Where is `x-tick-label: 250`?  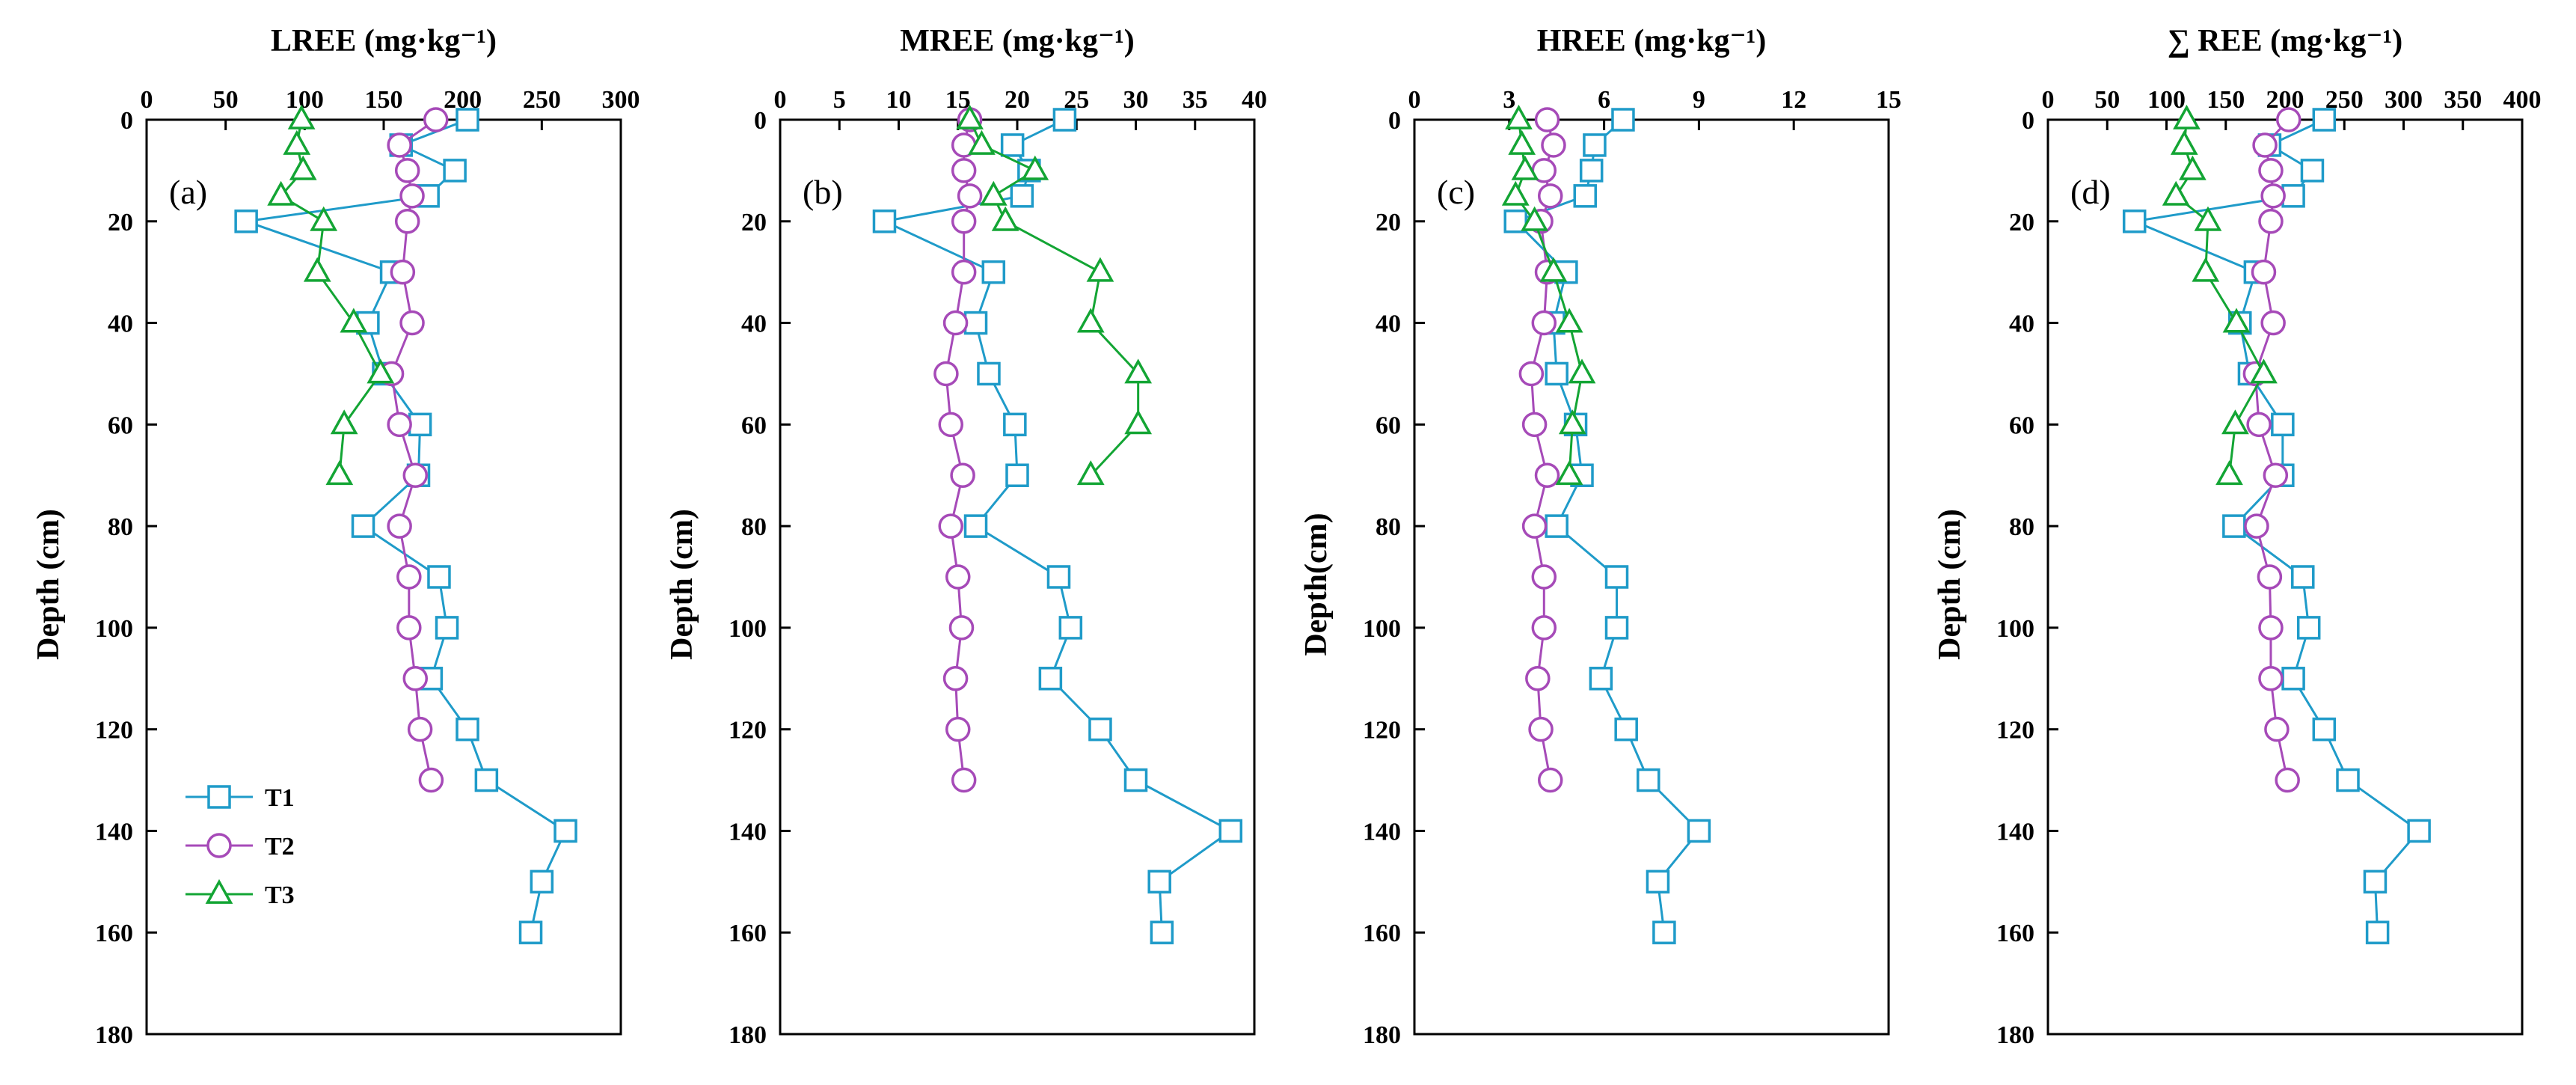
x-tick-label: 250 is located at coordinates (542, 100).